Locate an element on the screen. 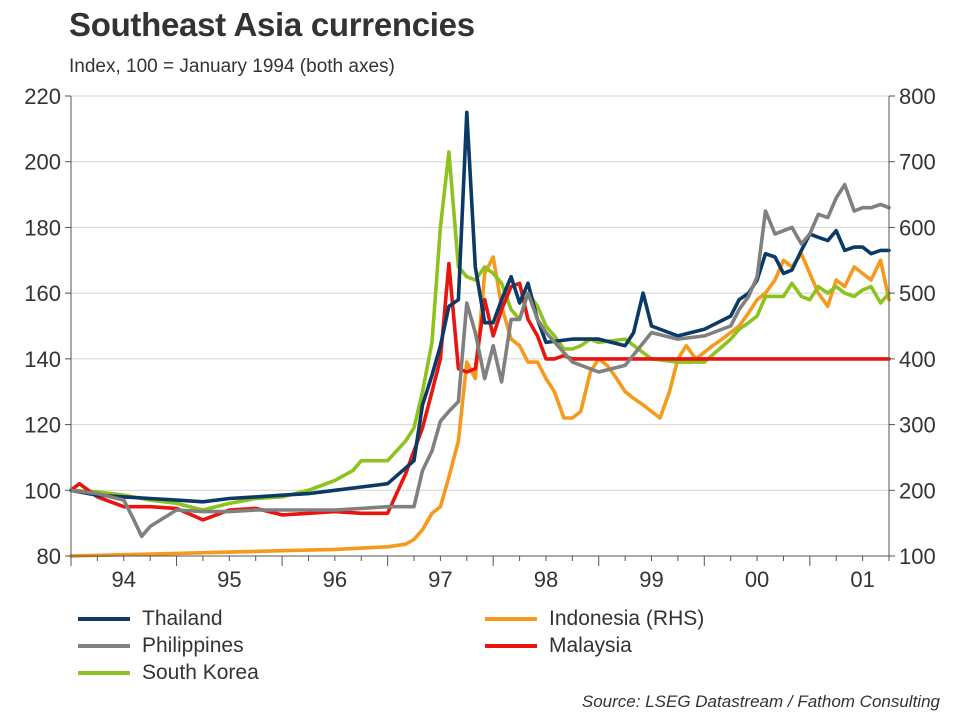  legend-swatch-malaysia is located at coordinates (511, 646).